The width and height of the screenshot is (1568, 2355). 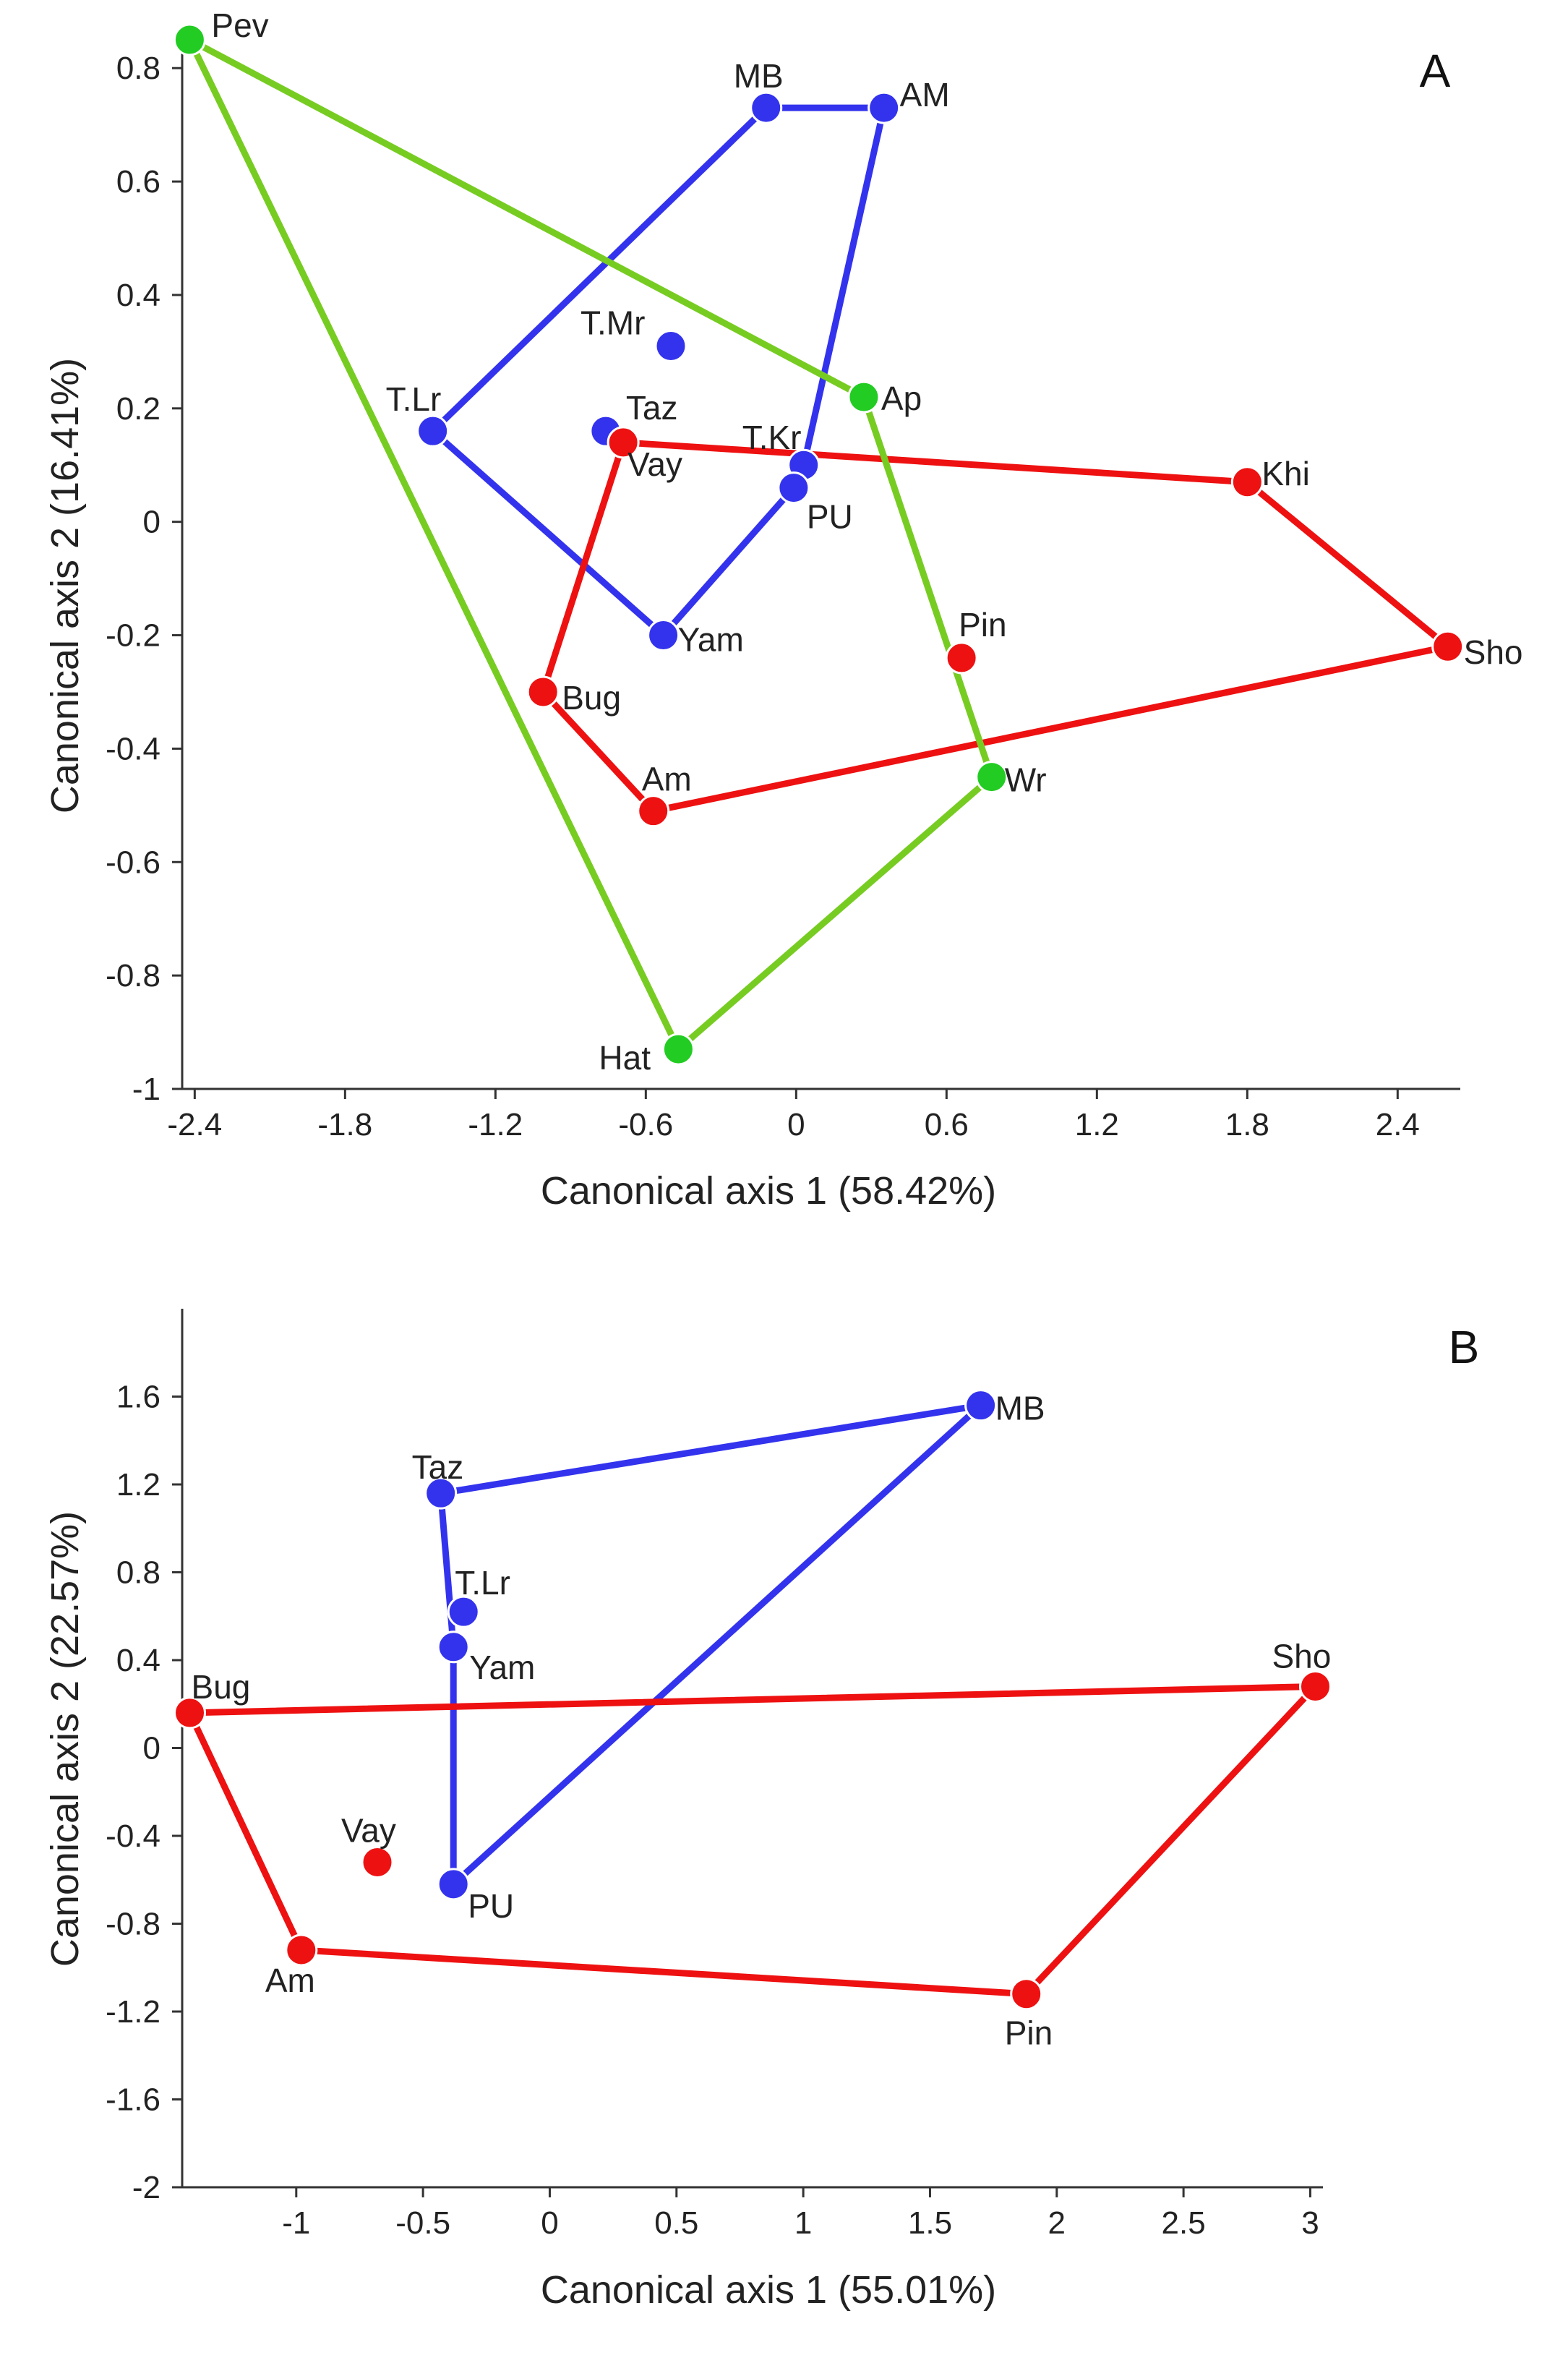 What do you see at coordinates (1448, 646) in the screenshot?
I see `panel-a-point-sho` at bounding box center [1448, 646].